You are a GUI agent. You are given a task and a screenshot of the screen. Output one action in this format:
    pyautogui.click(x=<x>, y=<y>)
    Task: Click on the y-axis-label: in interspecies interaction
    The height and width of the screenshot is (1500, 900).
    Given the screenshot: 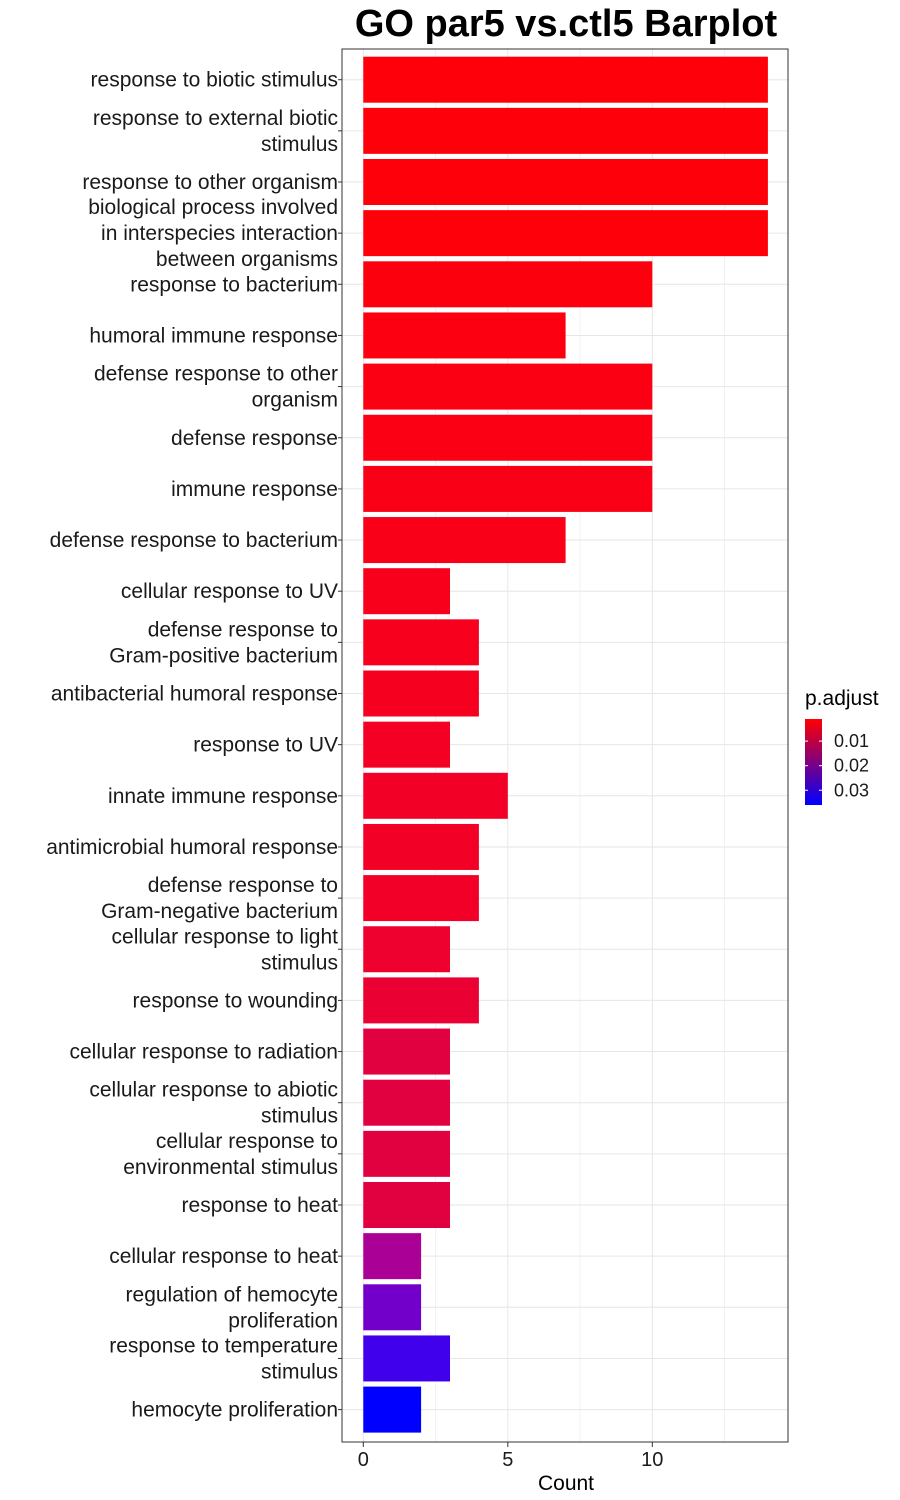 What is the action you would take?
    pyautogui.click(x=219, y=233)
    